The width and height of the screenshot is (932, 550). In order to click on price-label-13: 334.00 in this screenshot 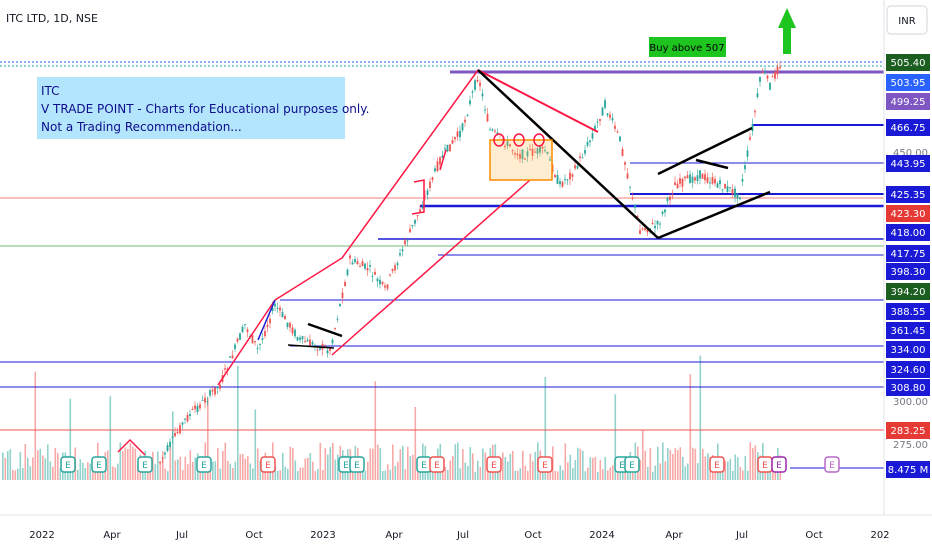, I will do `click(908, 349)`.